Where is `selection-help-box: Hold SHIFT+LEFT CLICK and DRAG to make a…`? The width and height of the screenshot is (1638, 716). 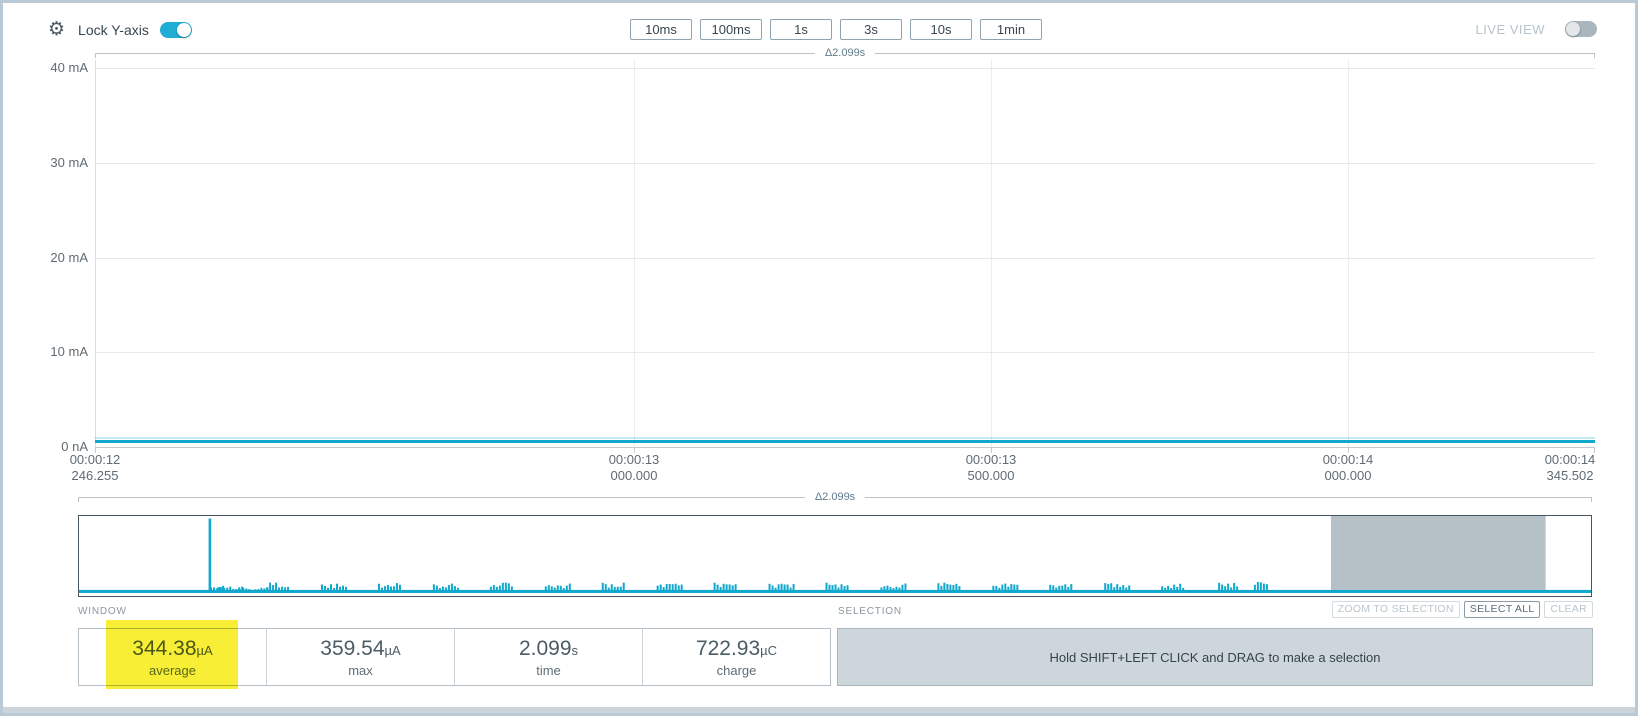
selection-help-box: Hold SHIFT+LEFT CLICK and DRAG to make a… is located at coordinates (1215, 657).